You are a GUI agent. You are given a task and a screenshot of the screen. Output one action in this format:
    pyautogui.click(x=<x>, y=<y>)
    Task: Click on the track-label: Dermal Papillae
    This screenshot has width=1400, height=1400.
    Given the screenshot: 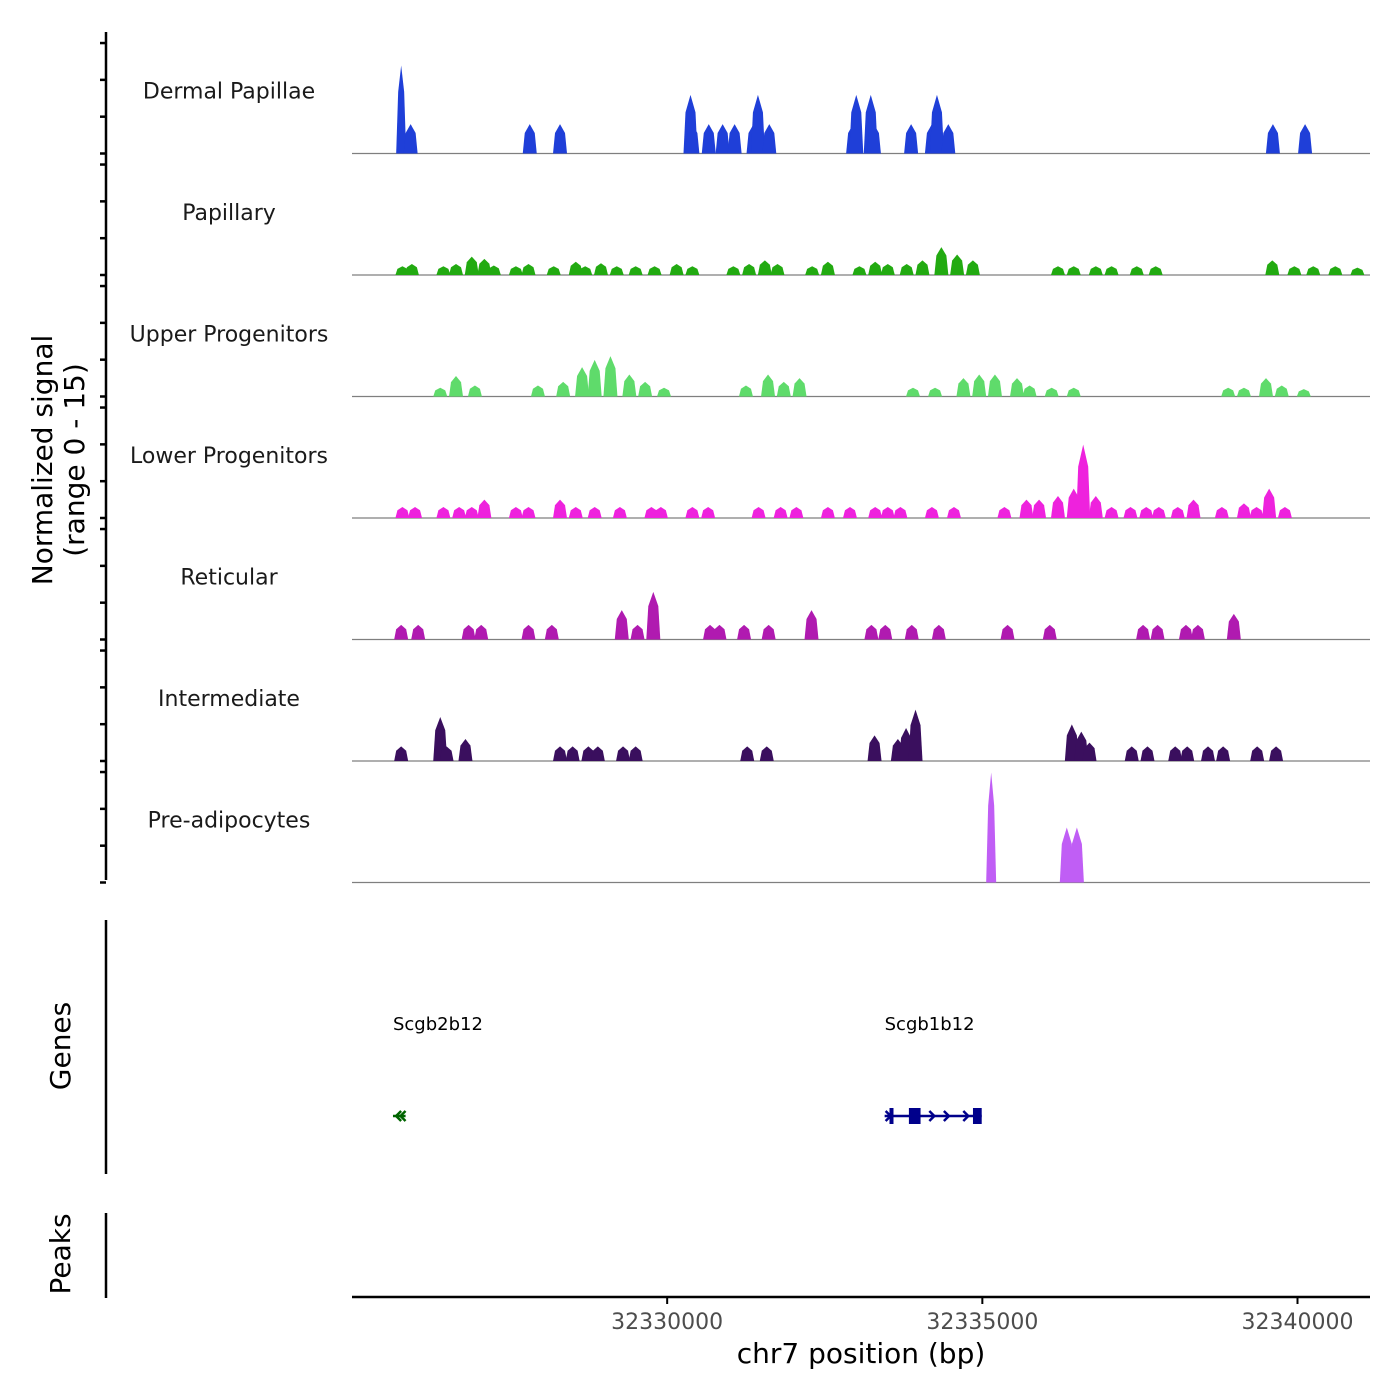 What is the action you would take?
    pyautogui.click(x=229, y=92)
    